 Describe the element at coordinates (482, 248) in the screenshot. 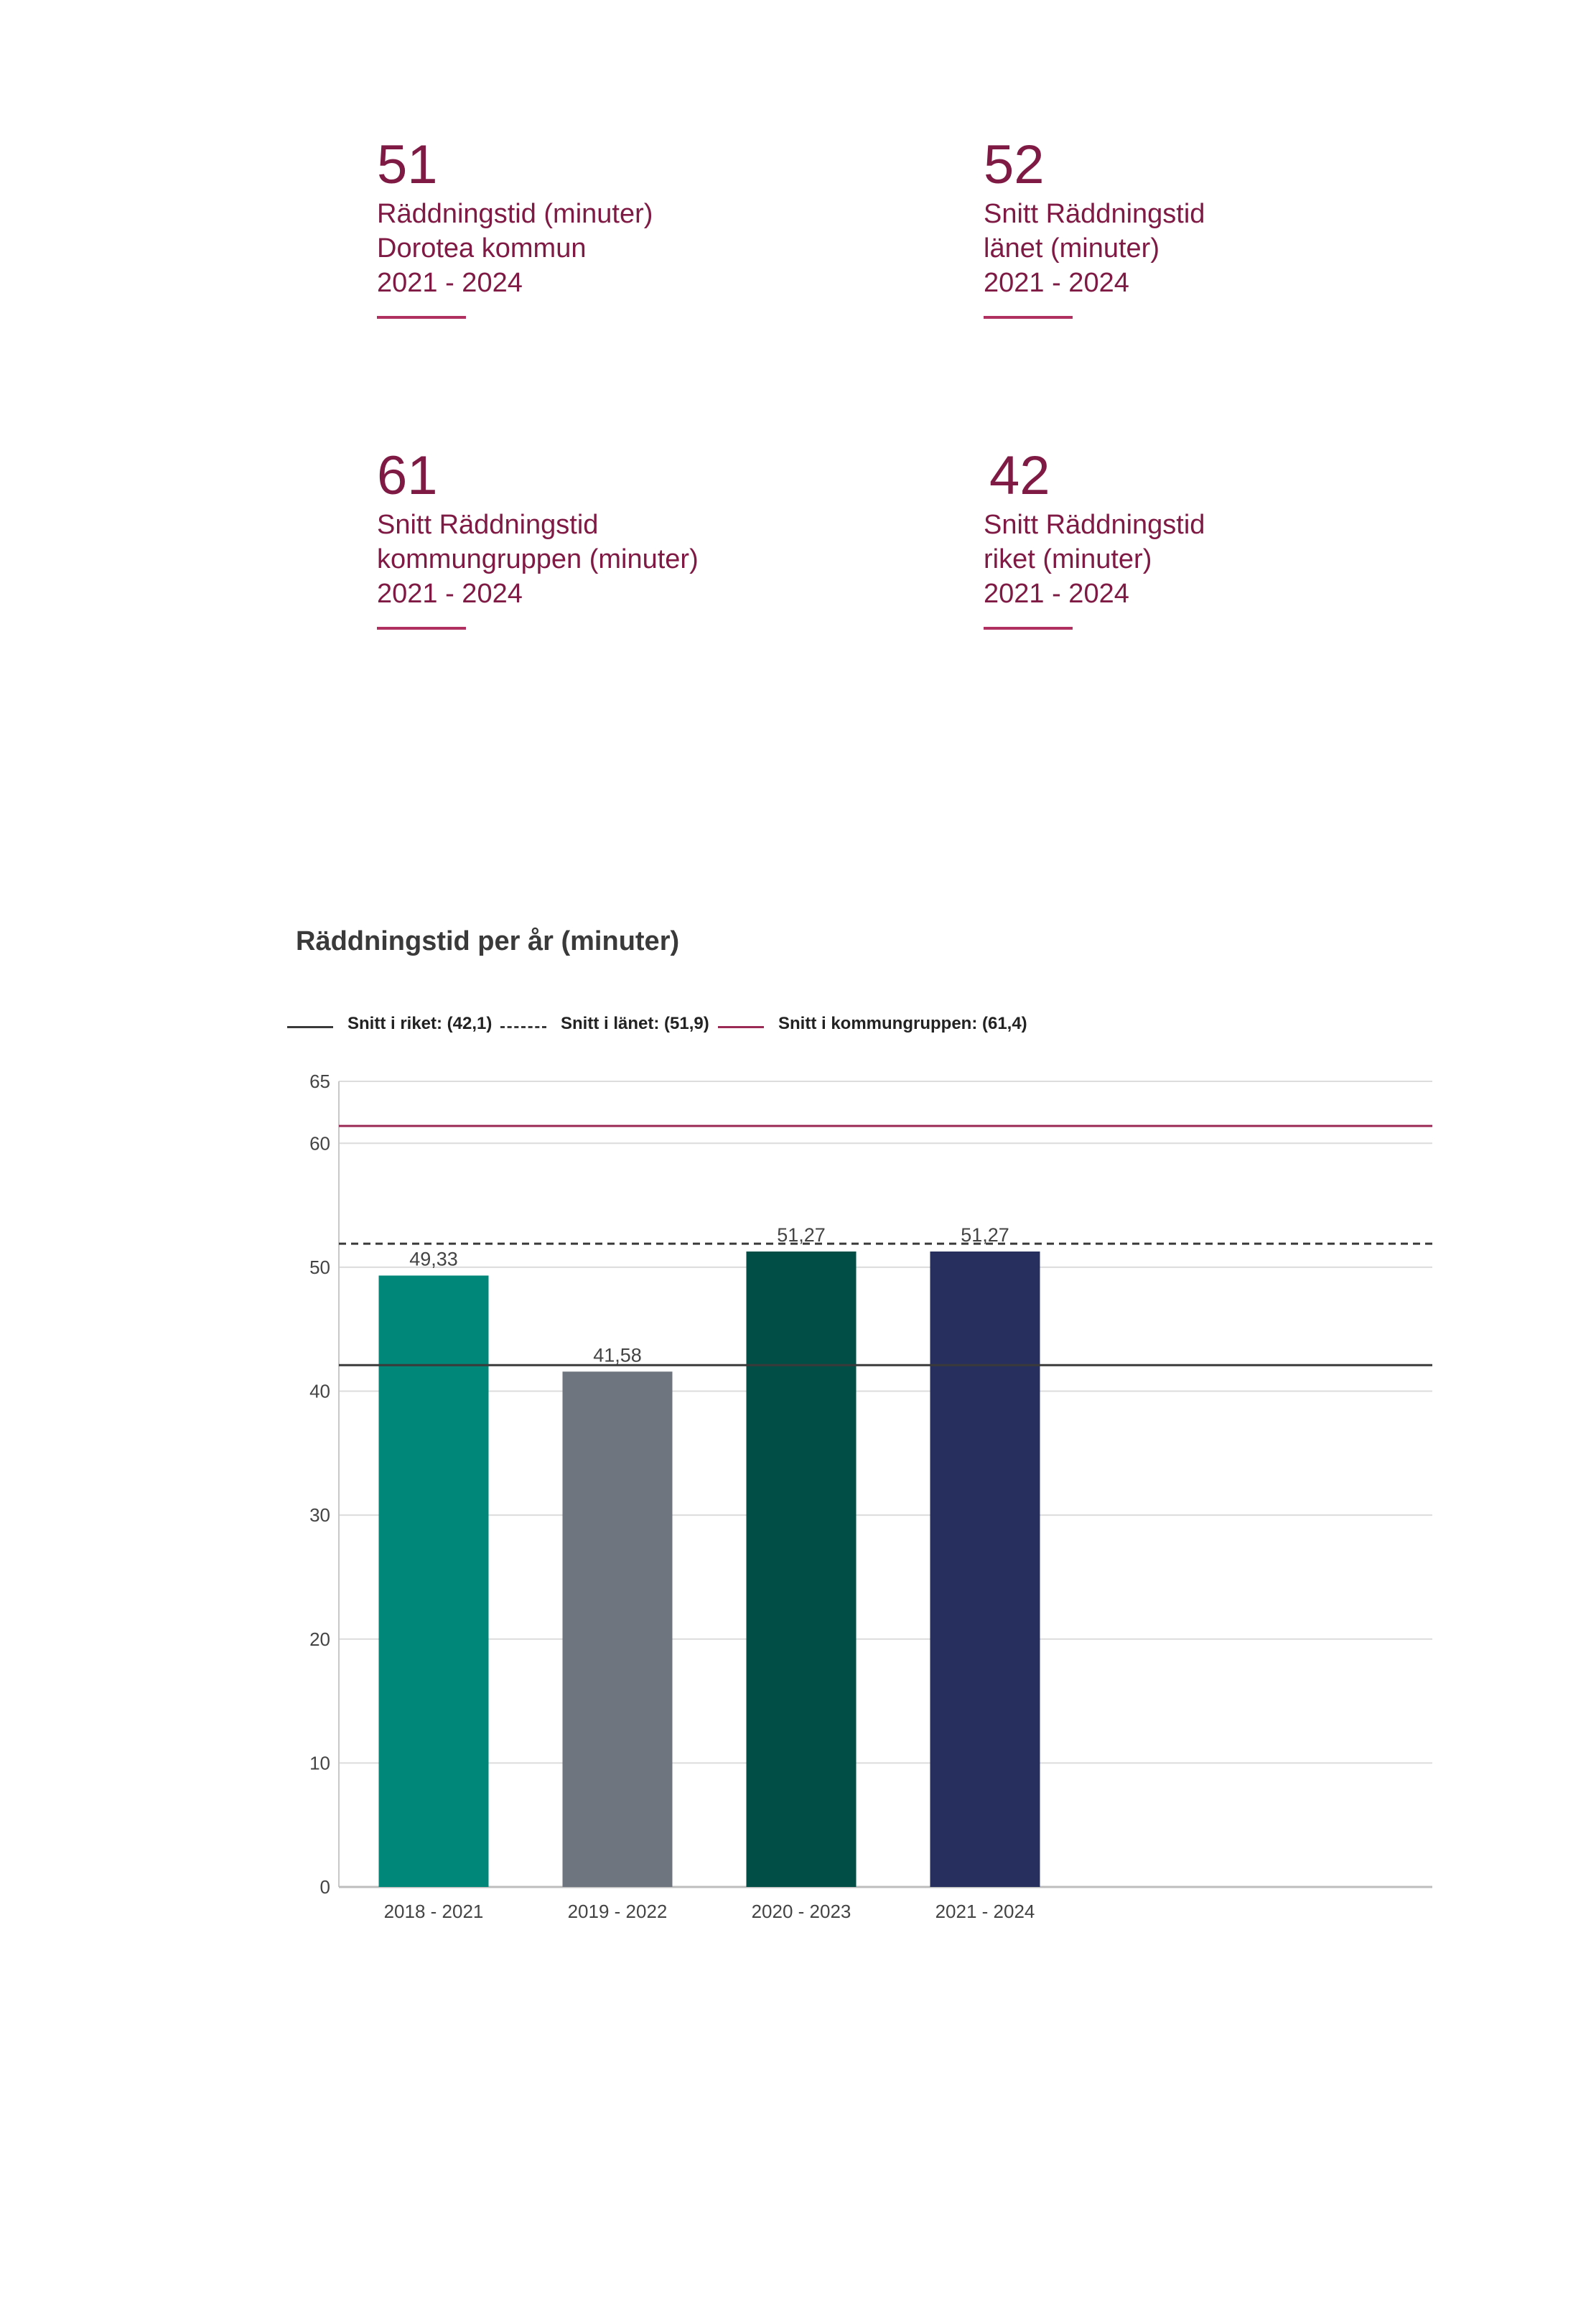

I see `stat-label-line: Dorotea kommun` at that location.